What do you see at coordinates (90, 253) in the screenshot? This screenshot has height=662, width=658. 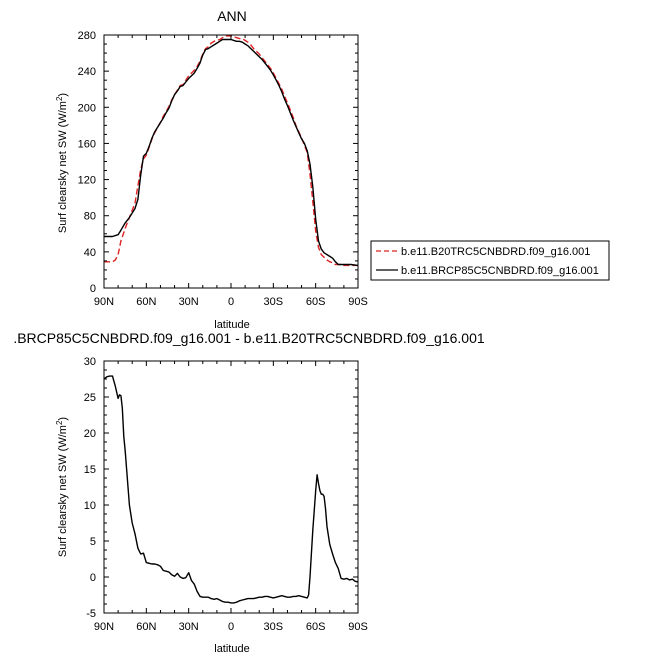 I see `top-ytick-label: 40` at bounding box center [90, 253].